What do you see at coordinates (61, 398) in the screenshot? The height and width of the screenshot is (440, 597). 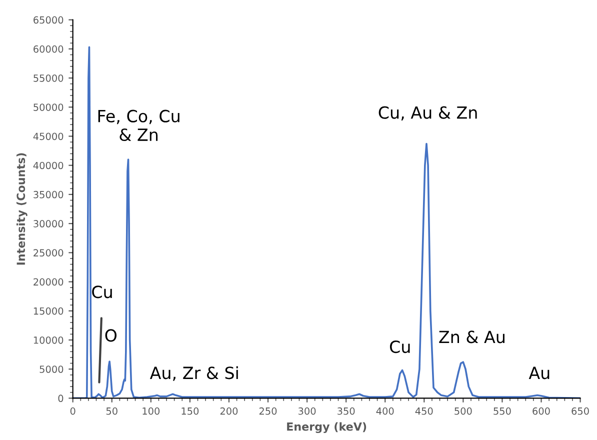 I see `y-tick-label: 0` at bounding box center [61, 398].